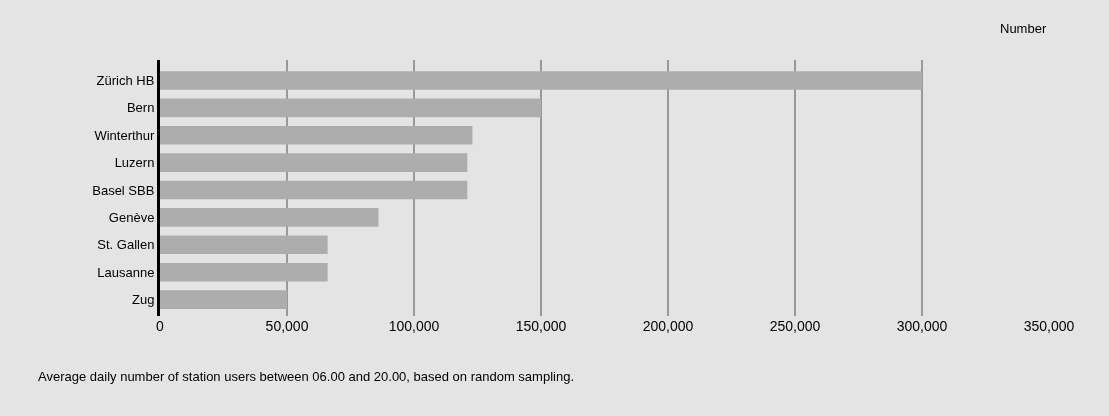 The height and width of the screenshot is (416, 1109). What do you see at coordinates (541, 326) in the screenshot?
I see `x-tick-label: 150,000` at bounding box center [541, 326].